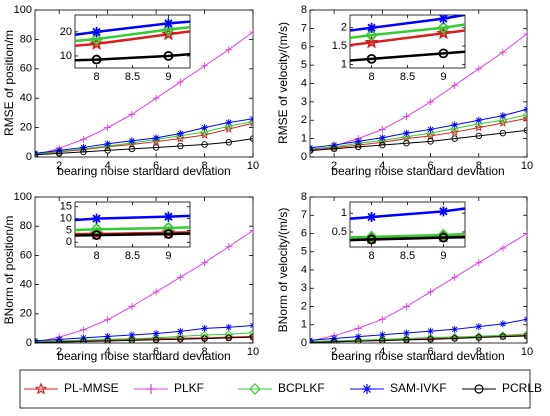  I want to click on y-tick-label: 20, so click(66, 32).